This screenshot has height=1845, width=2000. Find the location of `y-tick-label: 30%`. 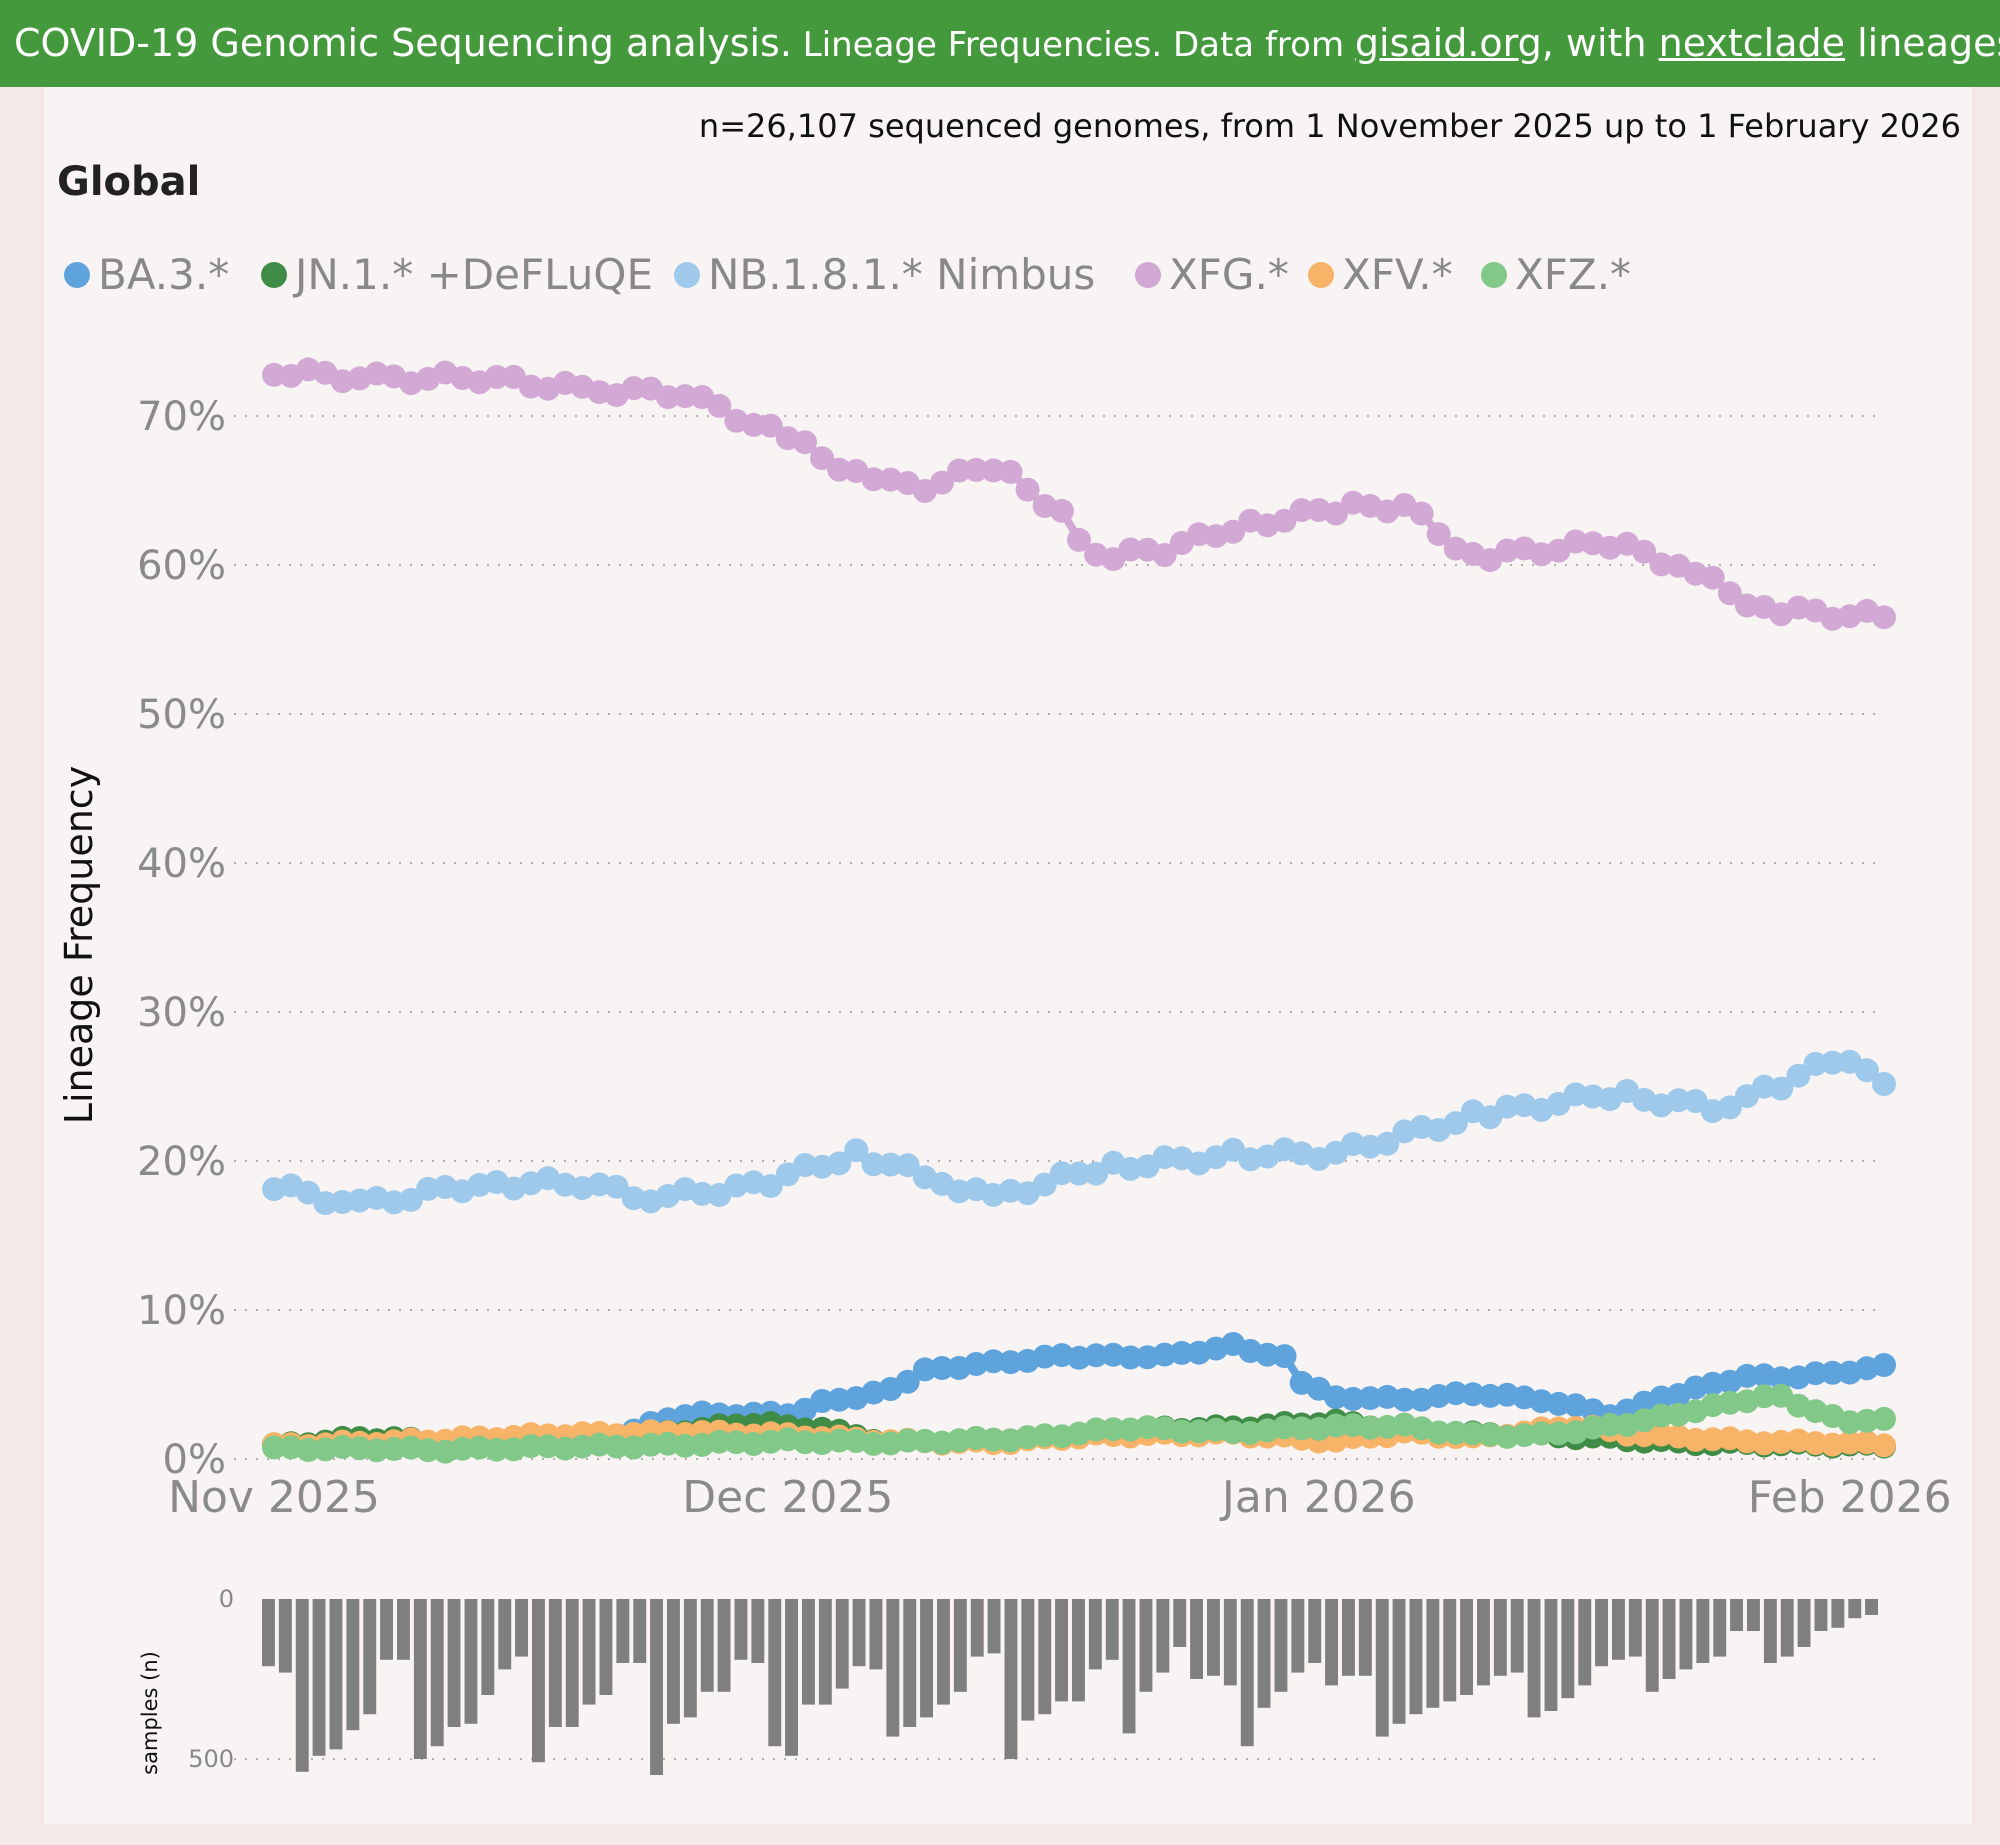

y-tick-label: 30% is located at coordinates (181, 1013).